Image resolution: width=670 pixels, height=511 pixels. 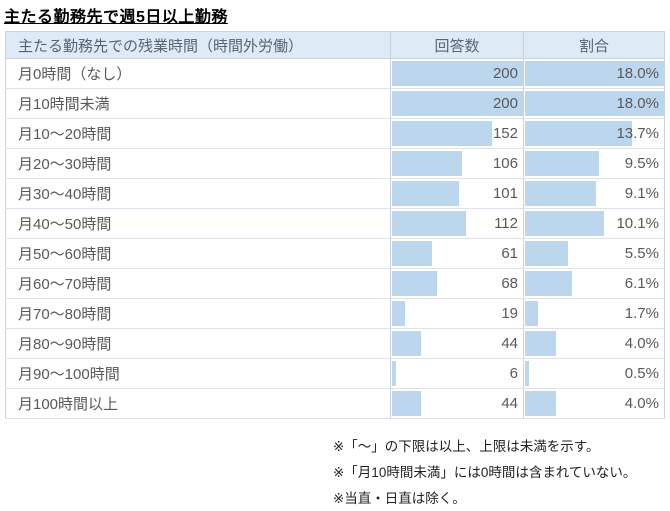 I want to click on percent-cell: 9.1%, so click(x=594, y=193).